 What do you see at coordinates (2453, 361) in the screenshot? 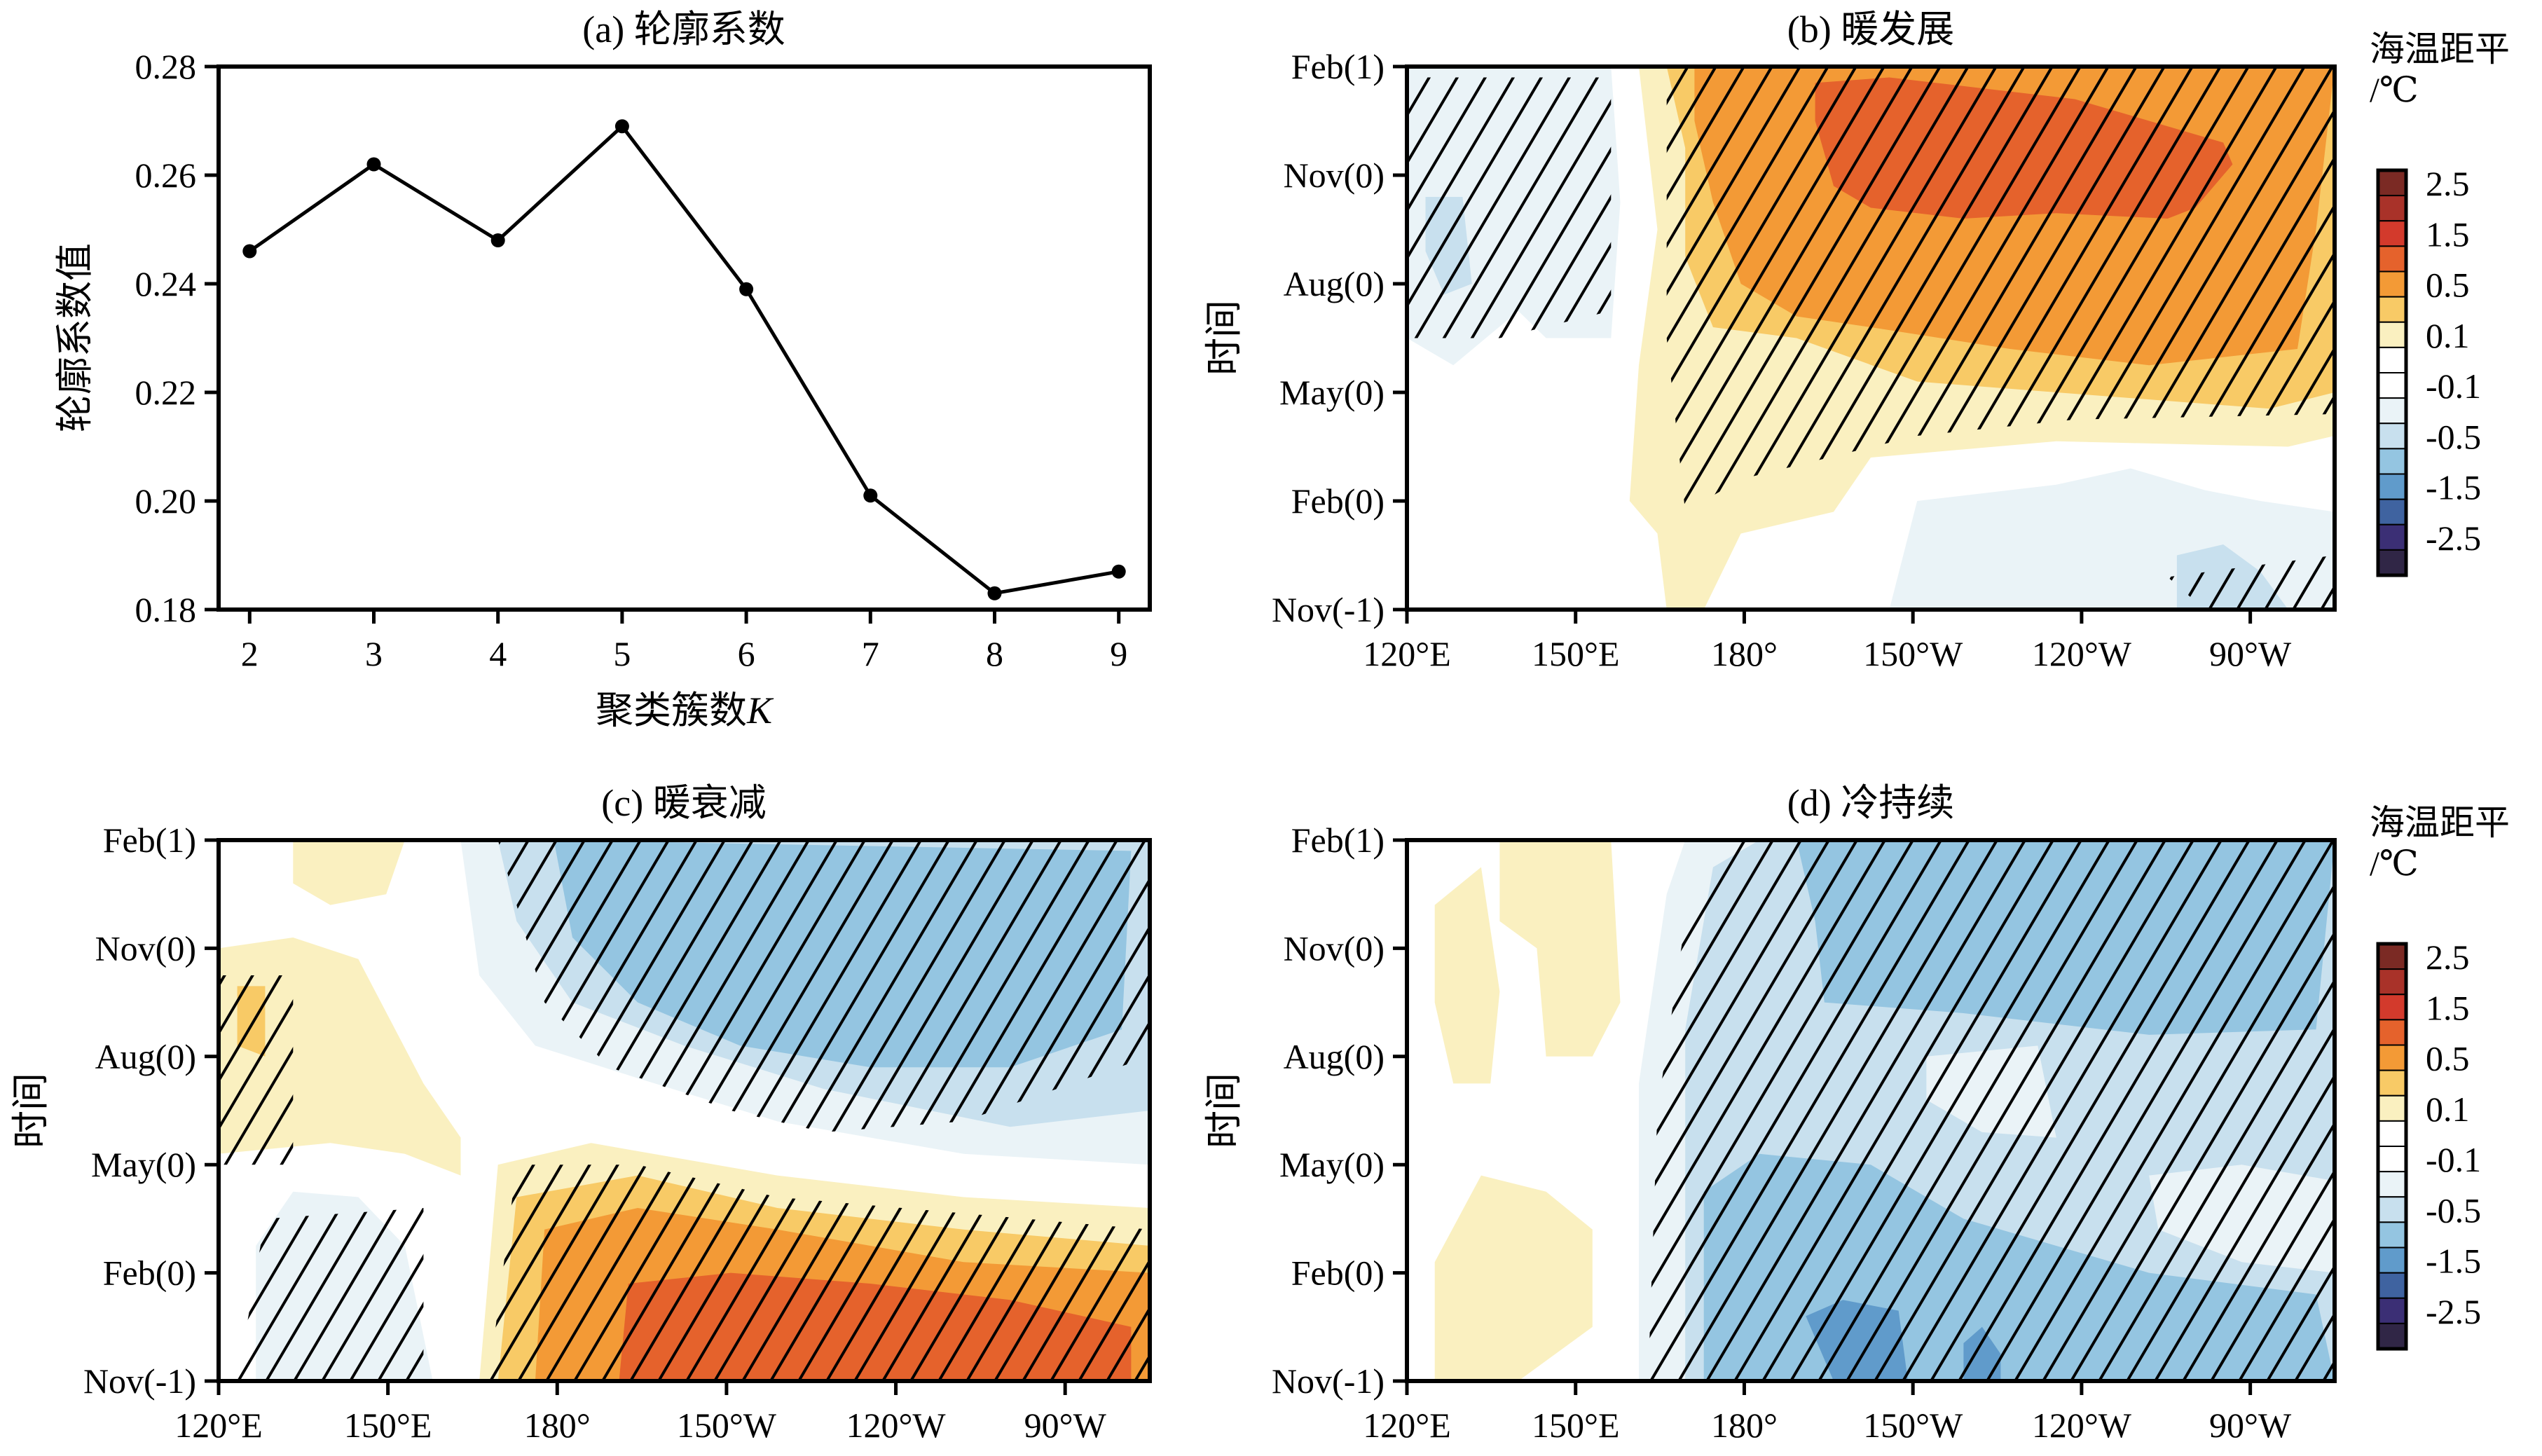
I see `colorbar-top-labels: 2.5 1.5 0.5 0.1 -0.1 -0.5 -1.5 -2.5` at bounding box center [2453, 361].